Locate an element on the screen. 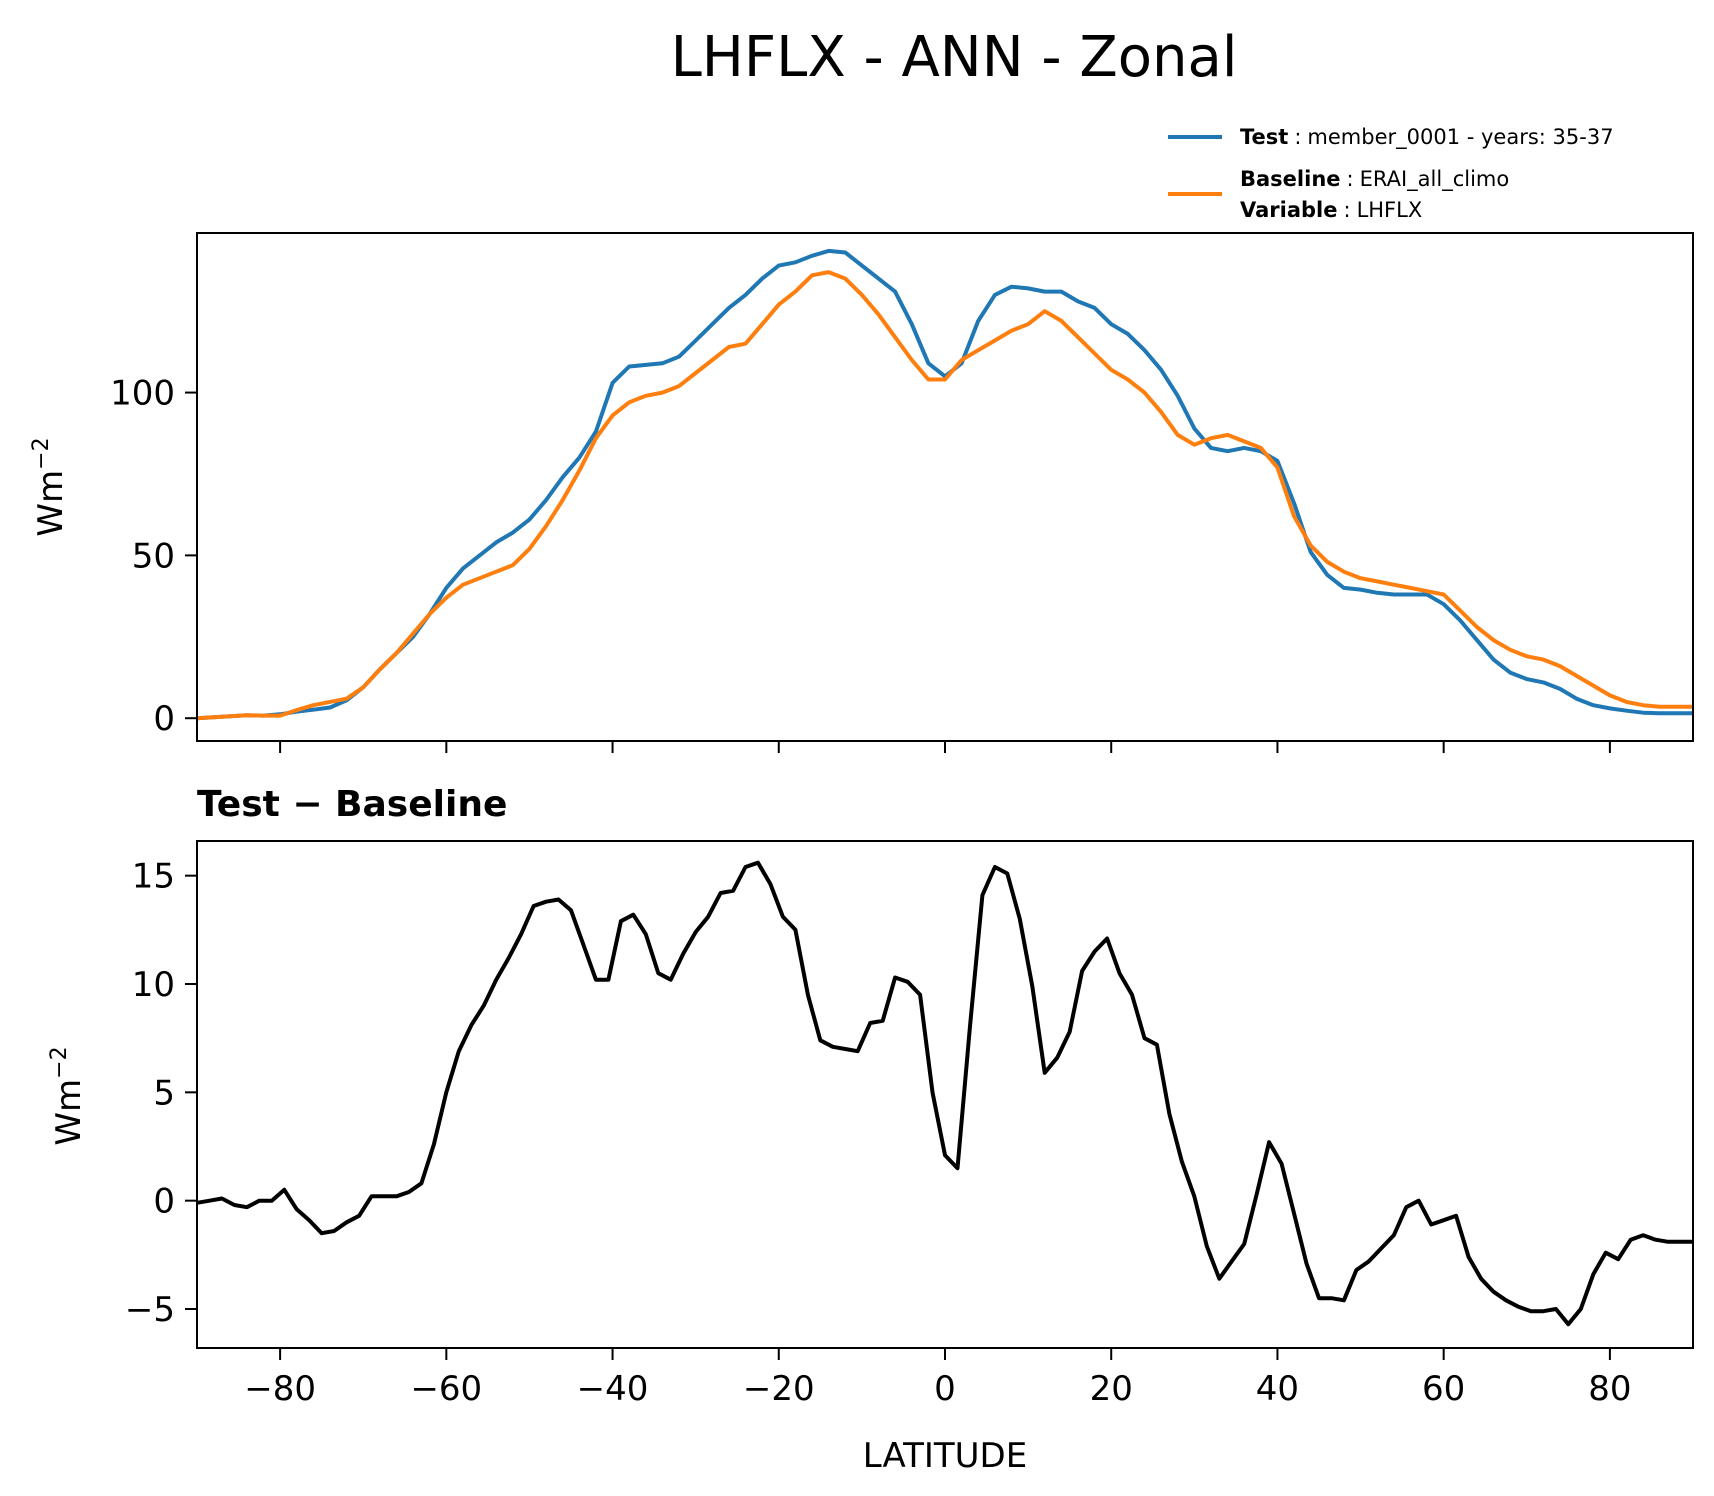 The image size is (1714, 1496). difference-title: Test − Baseline is located at coordinates (352, 804).